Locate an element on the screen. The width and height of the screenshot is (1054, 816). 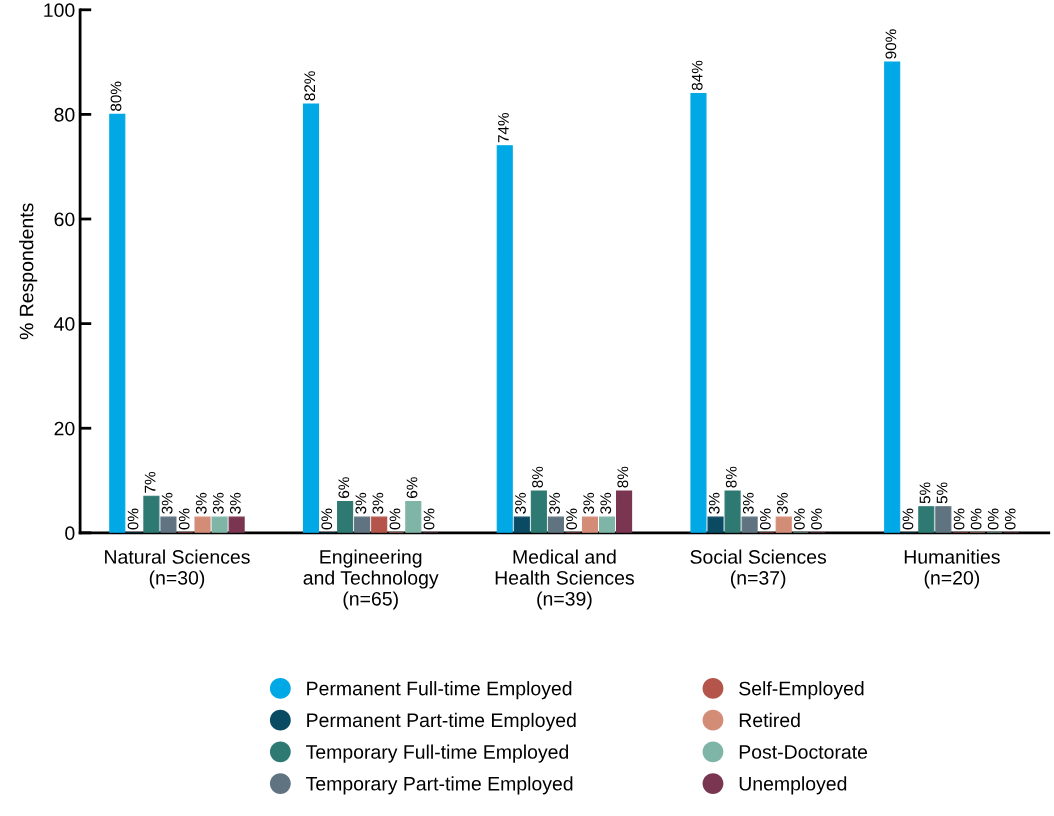
legend-label: Temporary Part-time Employed is located at coordinates (439, 785).